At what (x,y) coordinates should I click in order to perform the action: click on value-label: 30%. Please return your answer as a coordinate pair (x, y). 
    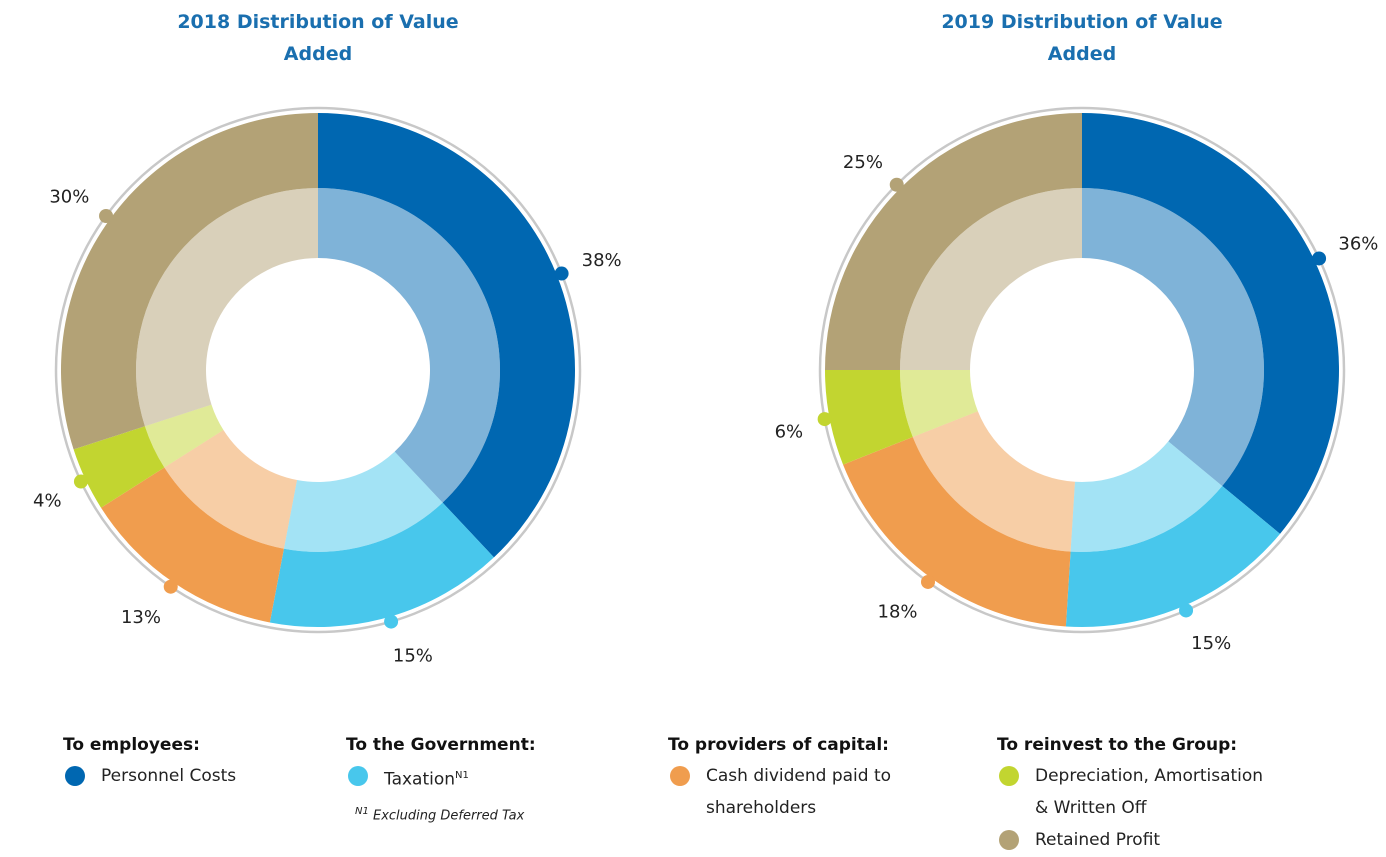
    Looking at the image, I should click on (69, 197).